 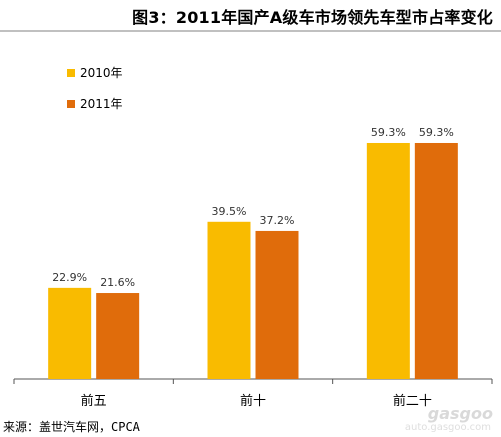 I want to click on chart-title: 图3：2011年国产A级车市场领先车型市占率变化, so click(x=312, y=17).